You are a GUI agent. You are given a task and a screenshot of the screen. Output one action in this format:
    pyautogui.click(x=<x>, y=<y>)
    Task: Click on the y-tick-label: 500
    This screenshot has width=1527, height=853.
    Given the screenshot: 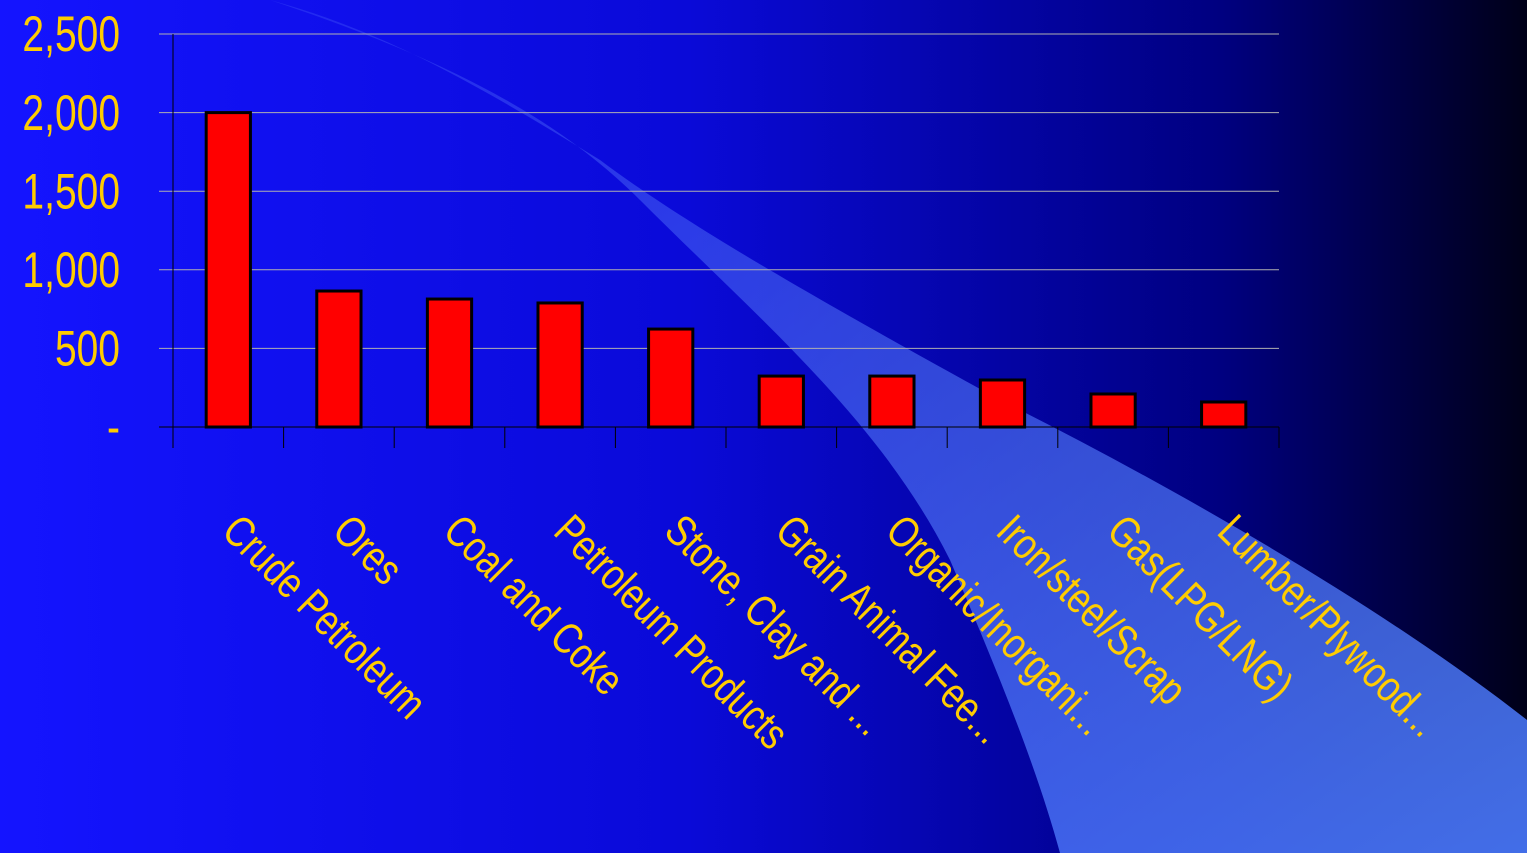 What is the action you would take?
    pyautogui.click(x=87, y=348)
    